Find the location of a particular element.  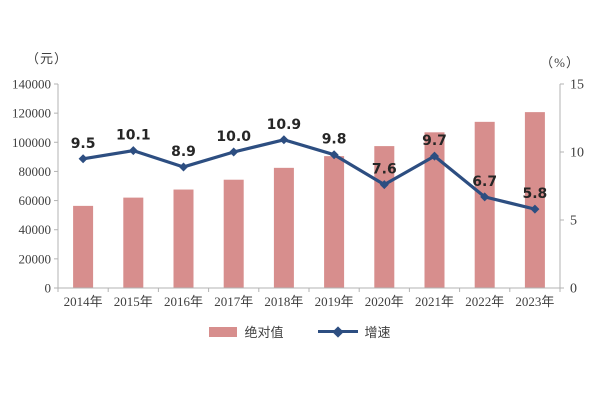

right-axis-tick-label: 5 is located at coordinates (573, 221).